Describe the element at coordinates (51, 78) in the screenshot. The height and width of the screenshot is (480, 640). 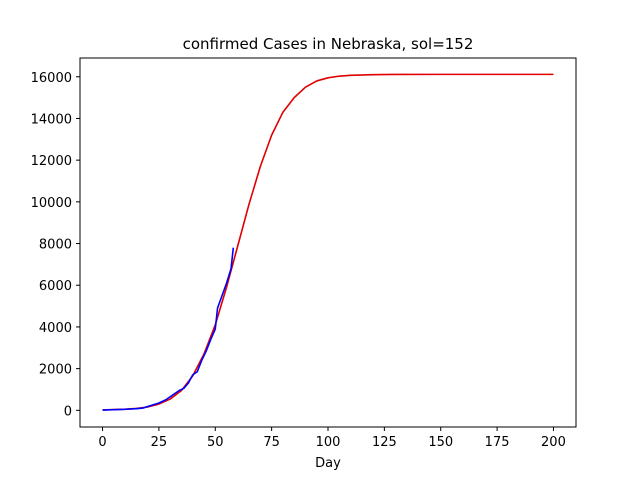
I see `y-tick-label: 16000` at that location.